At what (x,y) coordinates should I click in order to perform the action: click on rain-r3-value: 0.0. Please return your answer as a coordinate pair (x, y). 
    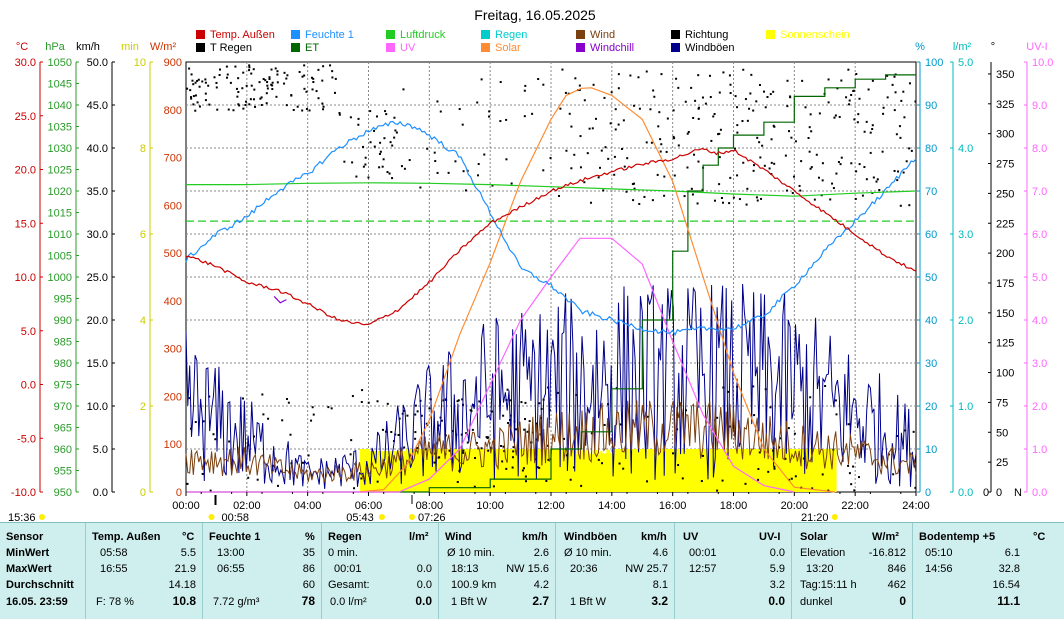
    Looking at the image, I should click on (424, 585).